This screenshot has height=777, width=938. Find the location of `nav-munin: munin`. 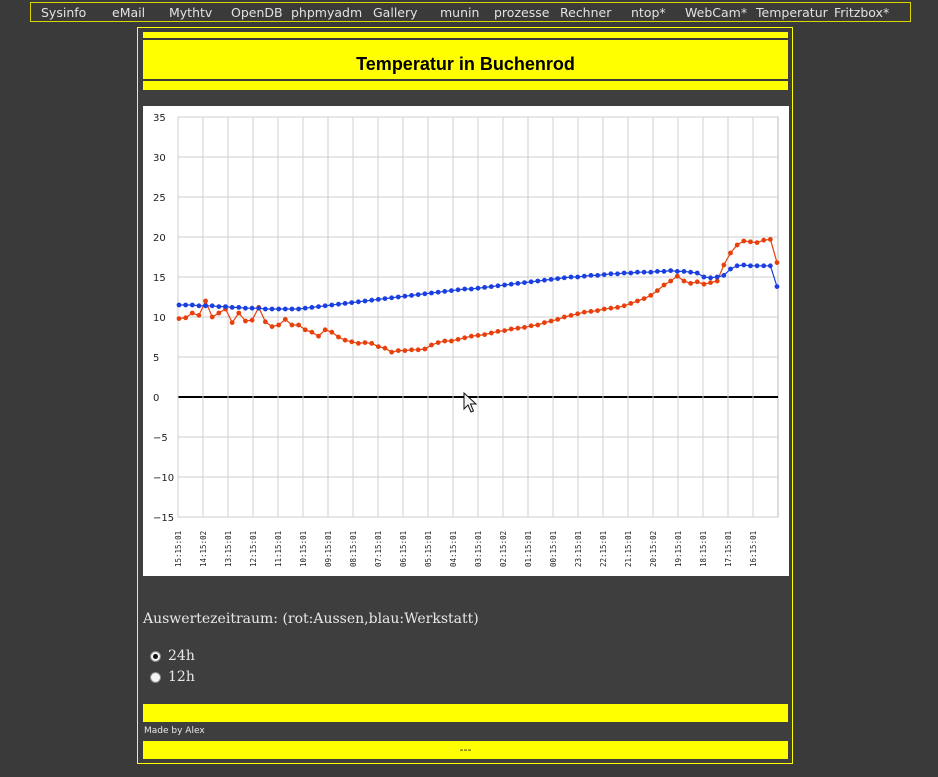

nav-munin: munin is located at coordinates (460, 12).